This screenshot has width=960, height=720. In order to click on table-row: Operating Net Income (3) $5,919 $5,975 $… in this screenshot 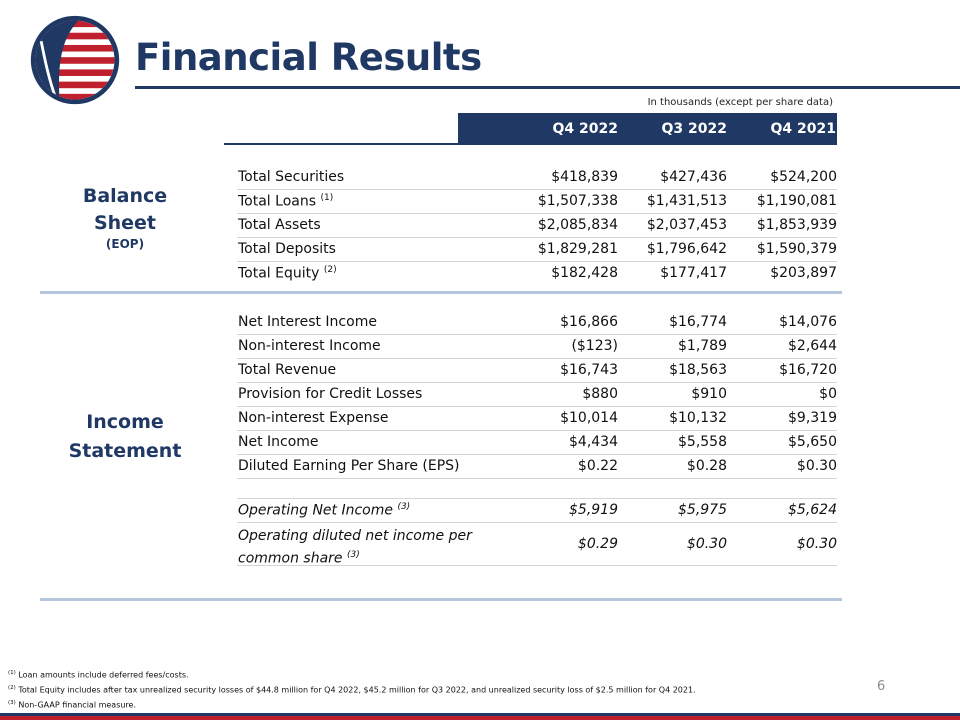, I will do `click(537, 511)`.